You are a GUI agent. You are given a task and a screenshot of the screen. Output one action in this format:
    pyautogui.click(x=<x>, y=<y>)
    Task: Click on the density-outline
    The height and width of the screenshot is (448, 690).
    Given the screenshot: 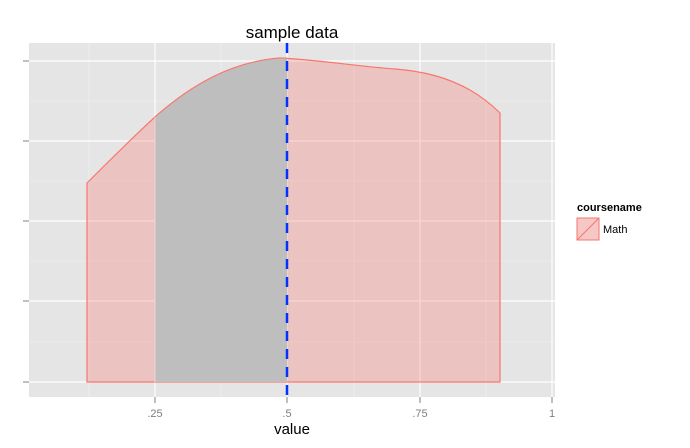 What is the action you would take?
    pyautogui.click(x=220, y=87)
    